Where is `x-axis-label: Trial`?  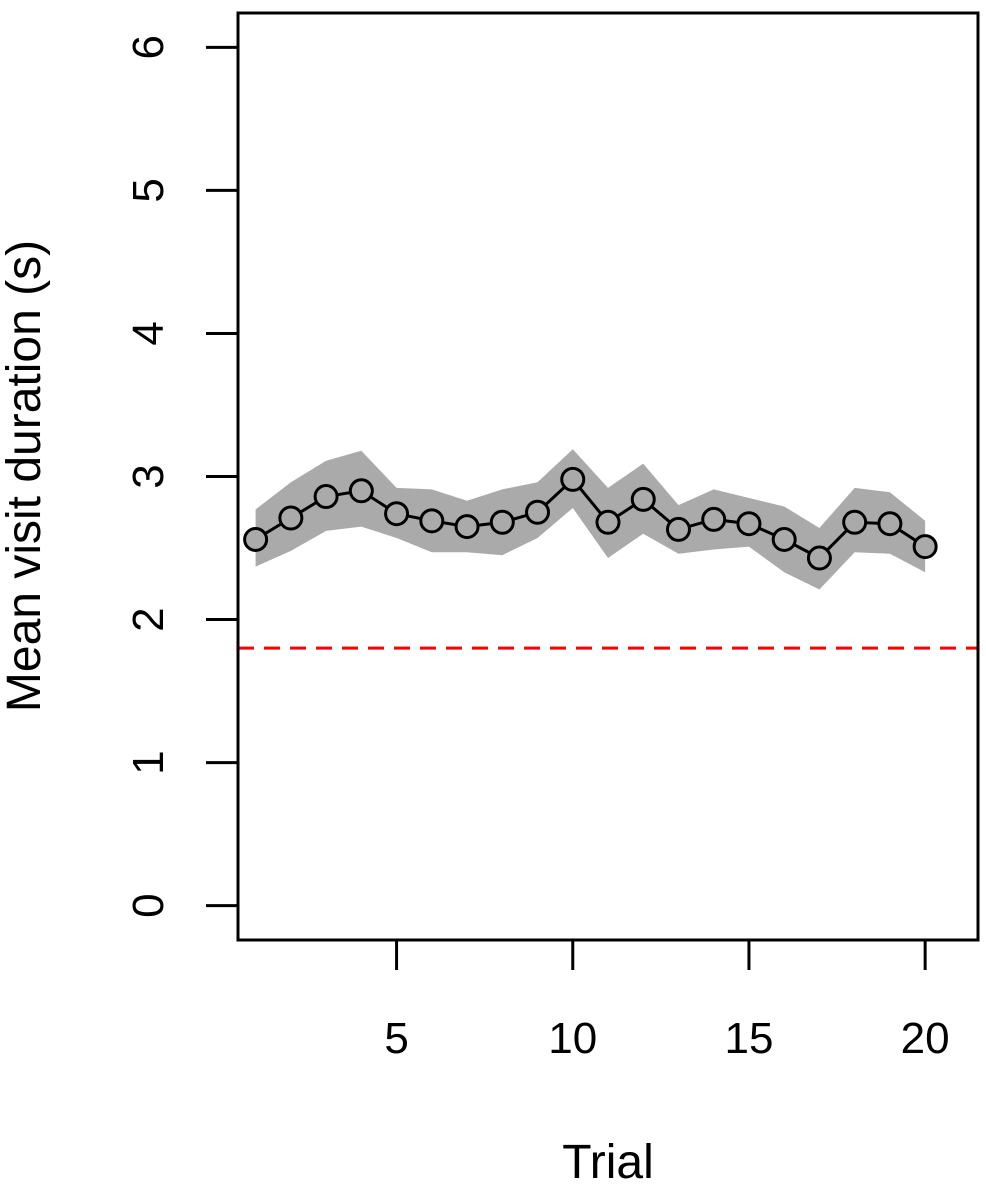 x-axis-label: Trial is located at coordinates (608, 1162).